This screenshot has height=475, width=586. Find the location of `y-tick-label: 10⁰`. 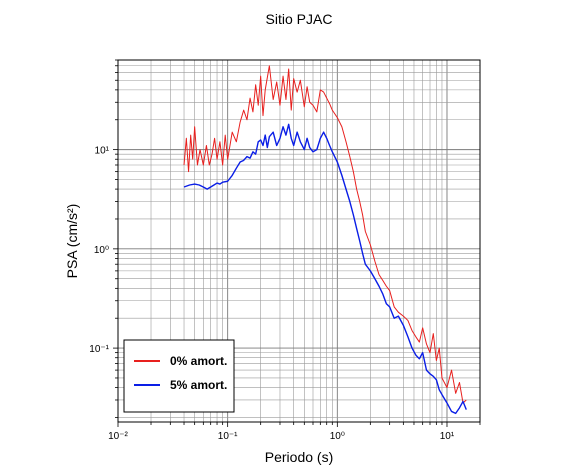

y-tick-label: 10⁰ is located at coordinates (101, 250).